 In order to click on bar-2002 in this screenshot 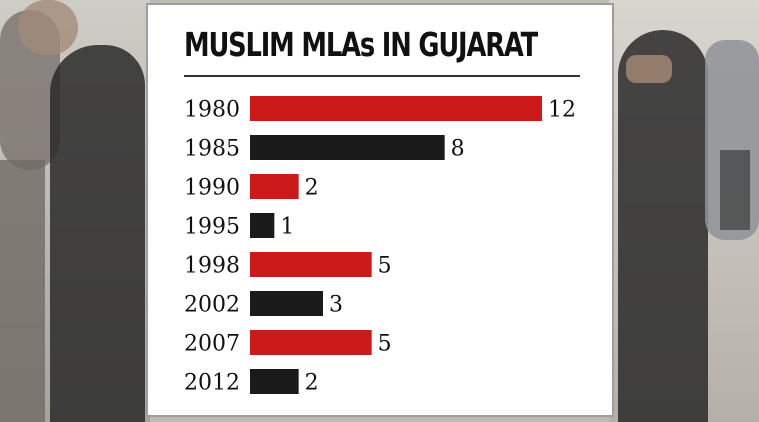, I will do `click(286, 303)`.